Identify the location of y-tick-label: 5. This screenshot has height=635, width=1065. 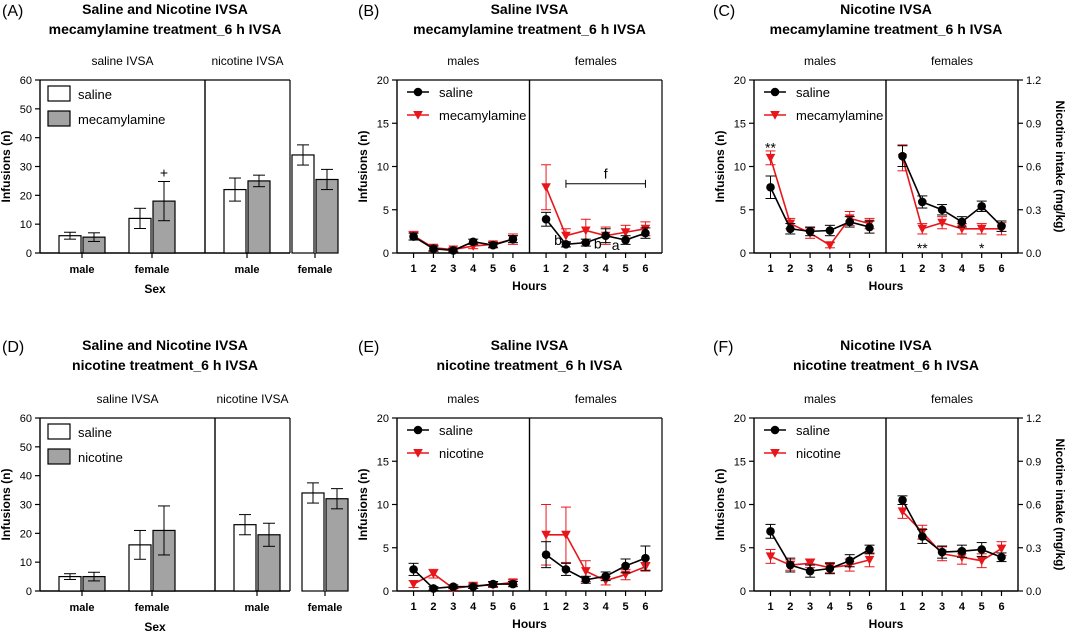
(743, 211).